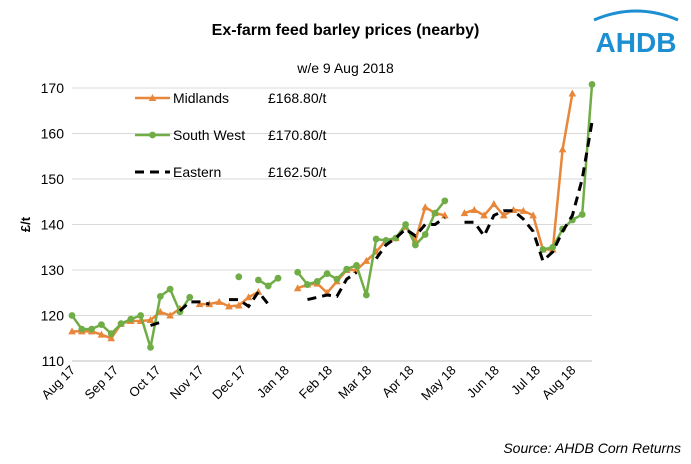 Image resolution: width=691 pixels, height=464 pixels. I want to click on x-tick-label: Apr 18, so click(398, 382).